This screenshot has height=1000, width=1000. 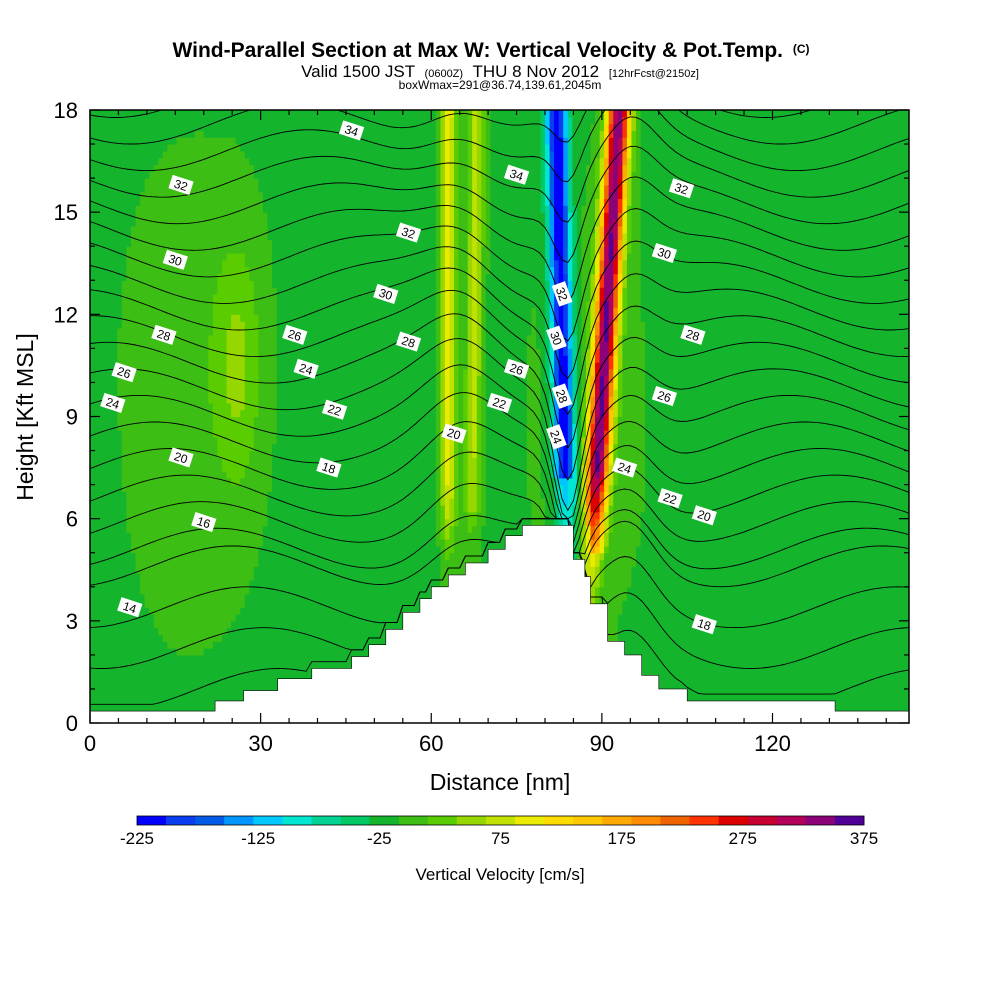 I want to click on contour-label-text: 32, so click(x=408, y=233).